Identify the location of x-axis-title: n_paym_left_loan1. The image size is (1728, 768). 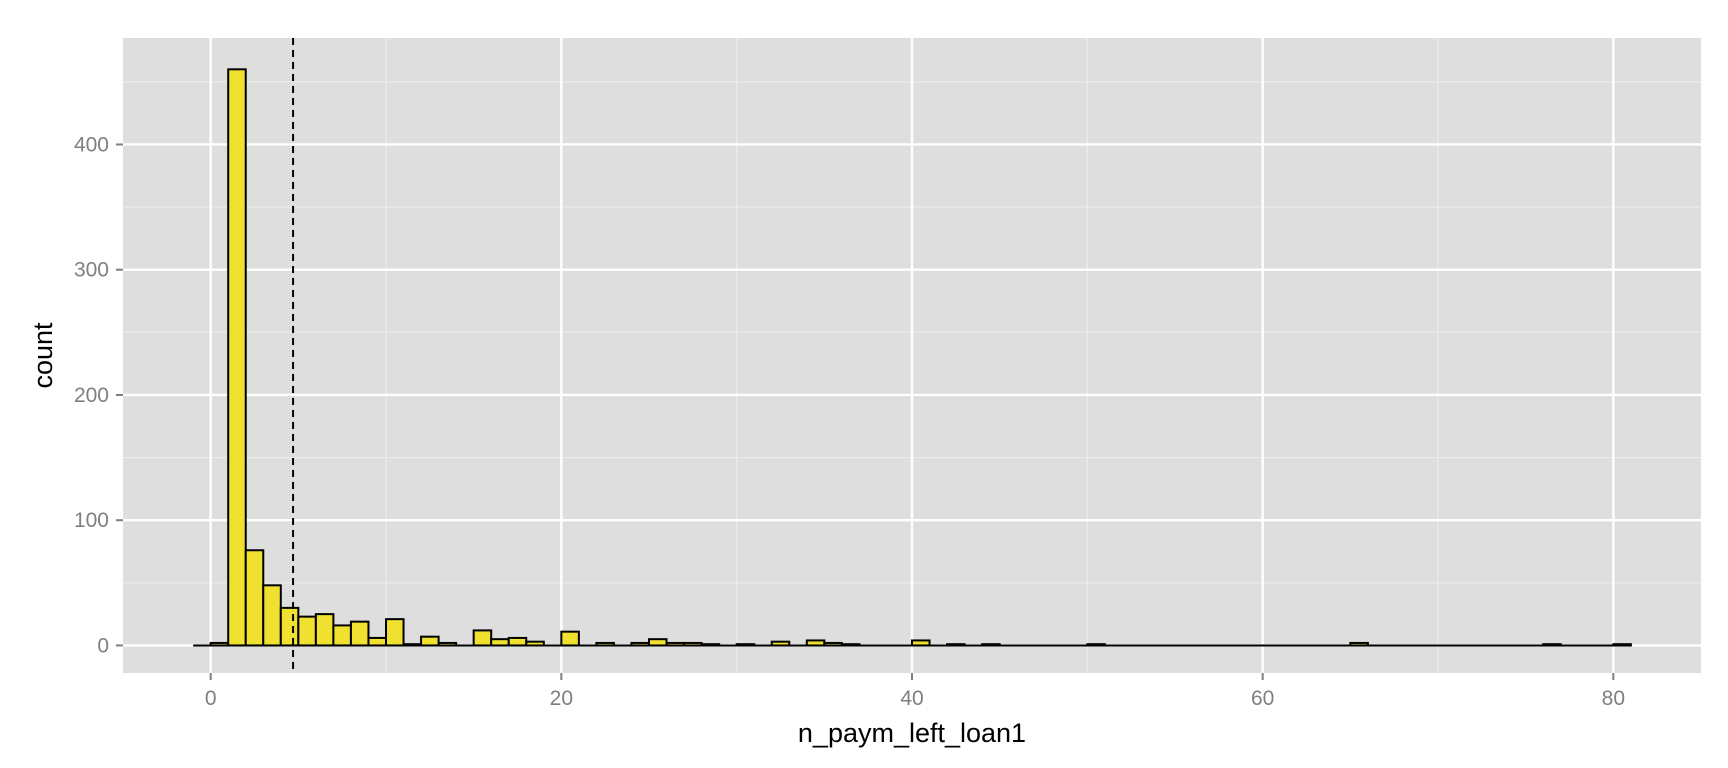
(912, 733).